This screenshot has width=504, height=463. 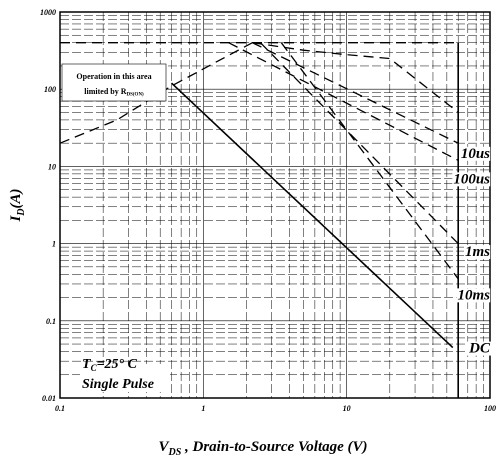 I want to click on annotation-line1: Operation in this area, so click(x=113, y=76).